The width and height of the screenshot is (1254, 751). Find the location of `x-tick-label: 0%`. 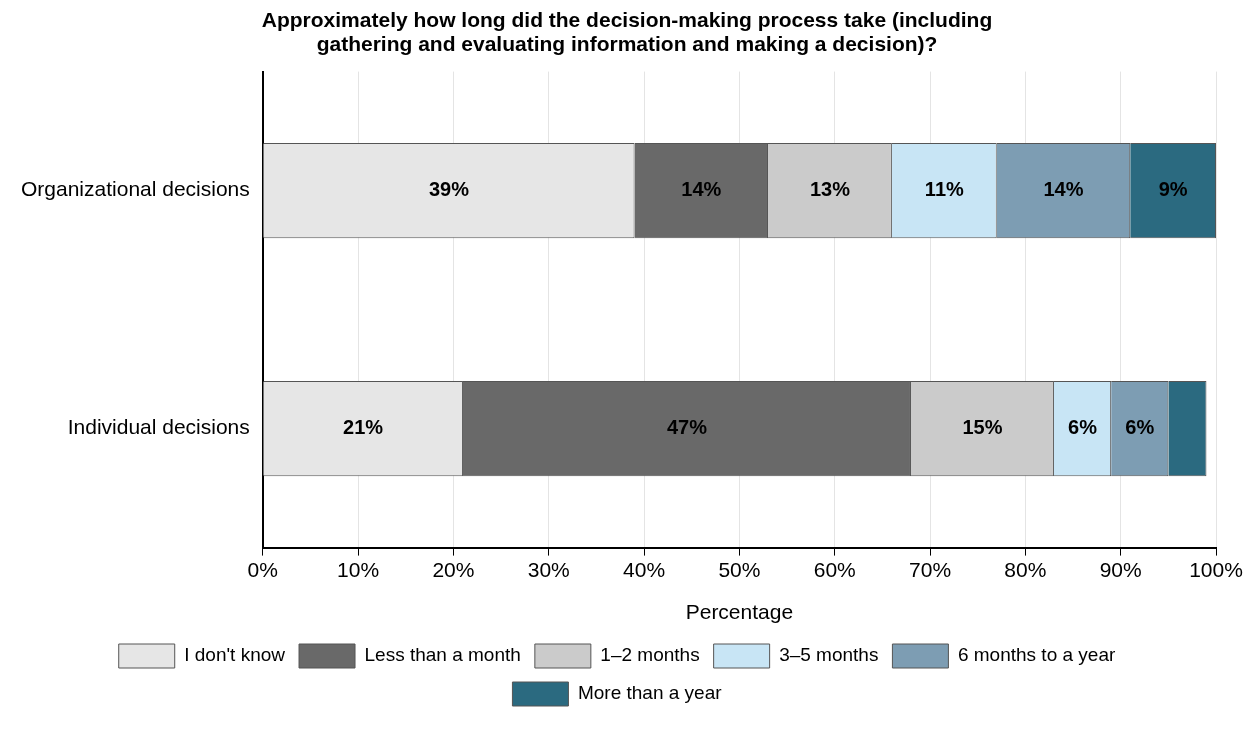

x-tick-label: 0% is located at coordinates (262, 569).